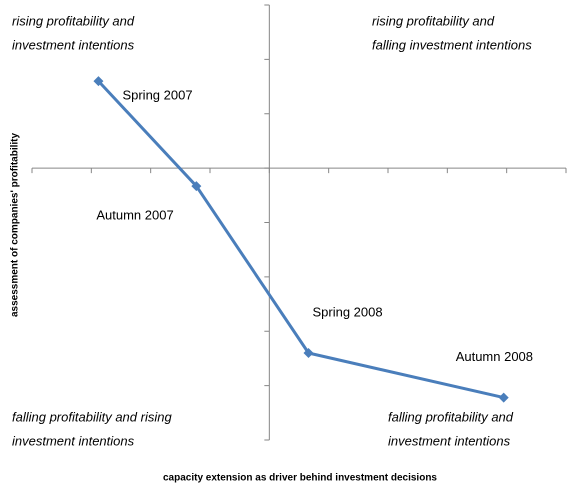 The width and height of the screenshot is (569, 486). I want to click on quadrant-label: falling profitability and rising, so click(92, 416).